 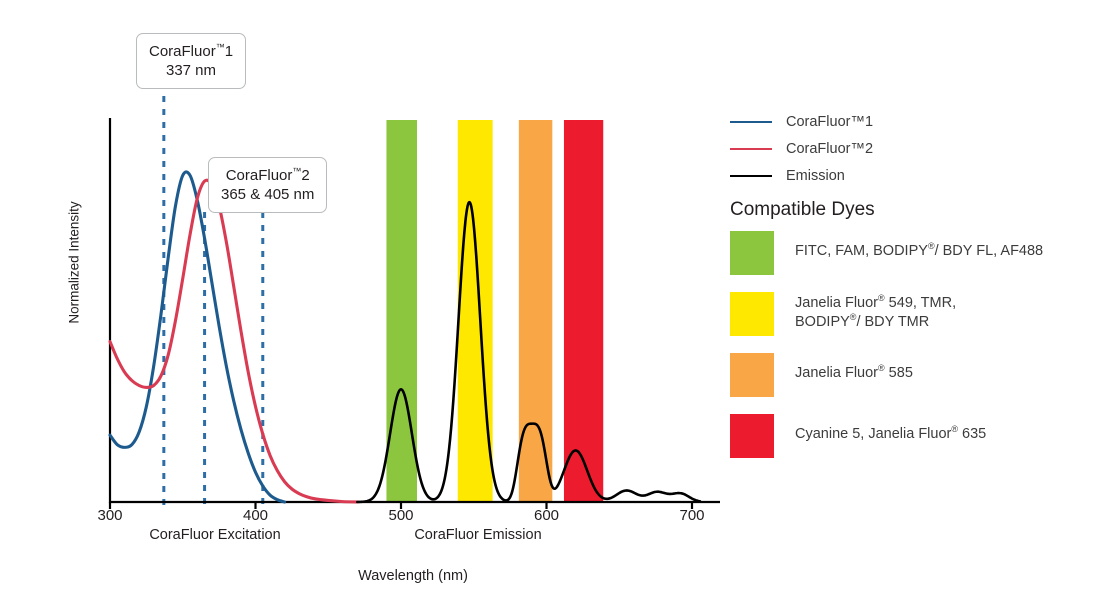 I want to click on callout-corafluor2-value: 365 & 405 nm, so click(x=268, y=194).